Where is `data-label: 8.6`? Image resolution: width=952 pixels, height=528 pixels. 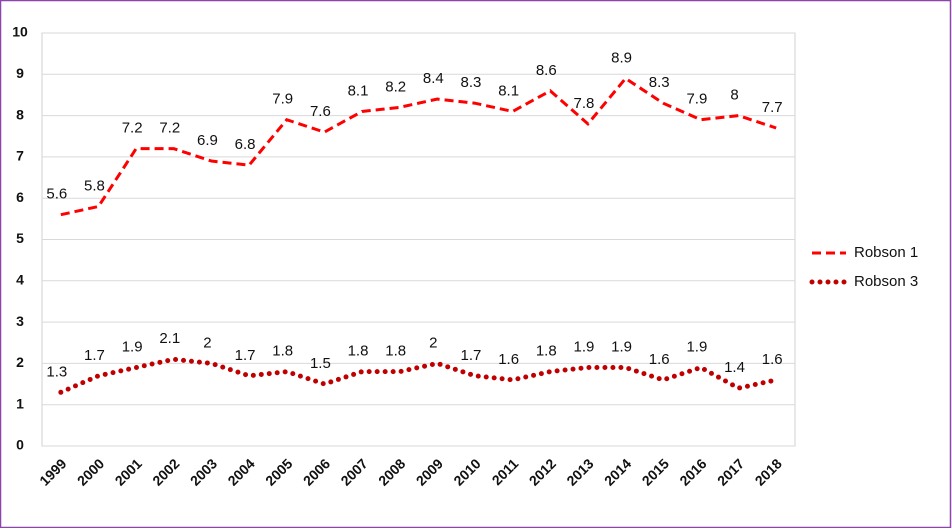
data-label: 8.6 is located at coordinates (546, 70).